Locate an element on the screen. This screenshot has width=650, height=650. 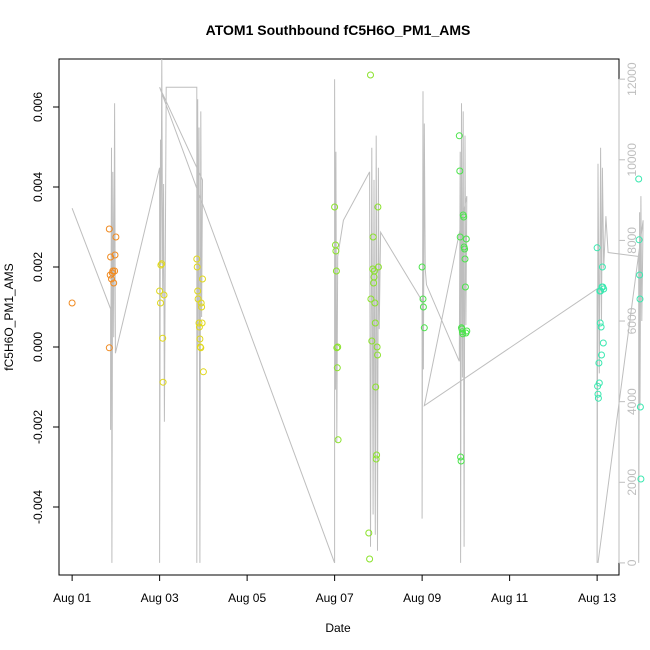
y2-tick-label: 4000 is located at coordinates (632, 401).